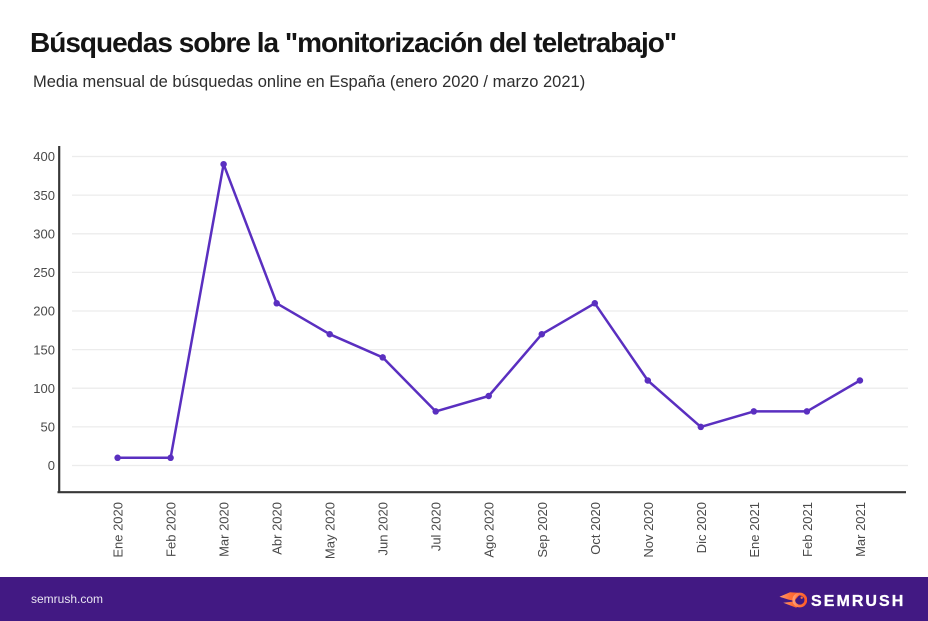 This screenshot has height=621, width=928. What do you see at coordinates (44, 272) in the screenshot?
I see `svg-text: 250` at bounding box center [44, 272].